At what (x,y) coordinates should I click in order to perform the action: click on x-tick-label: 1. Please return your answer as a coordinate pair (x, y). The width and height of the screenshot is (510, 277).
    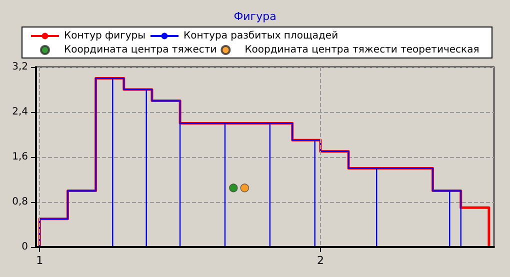
    Looking at the image, I should click on (40, 260).